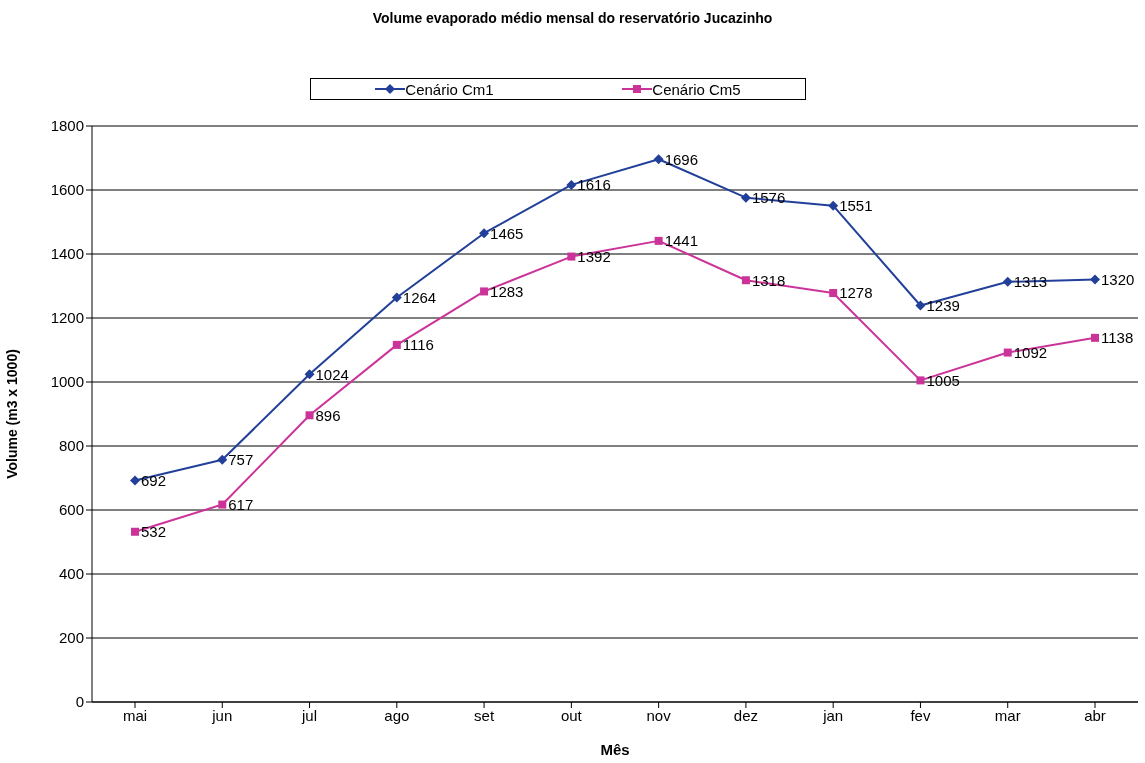 This screenshot has height=763, width=1145. What do you see at coordinates (397, 715) in the screenshot?
I see `x-tick-label: ago` at bounding box center [397, 715].